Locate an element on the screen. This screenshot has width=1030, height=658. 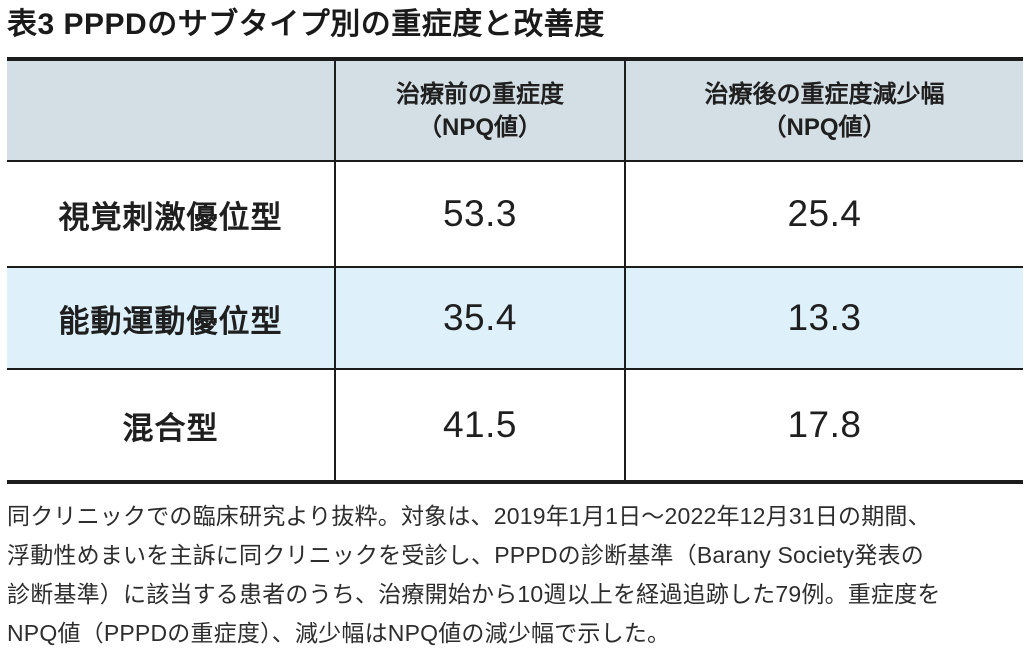
pre-value: 53.3 is located at coordinates (479, 213).